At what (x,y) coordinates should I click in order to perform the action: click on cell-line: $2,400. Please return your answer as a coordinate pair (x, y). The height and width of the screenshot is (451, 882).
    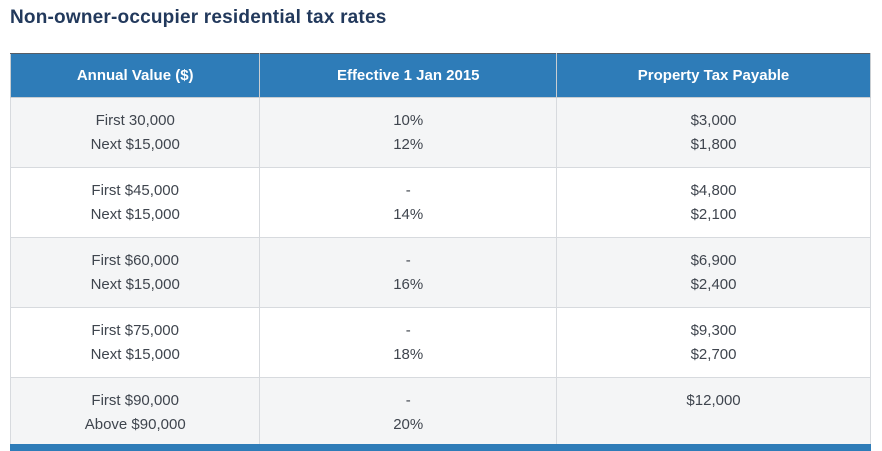
    Looking at the image, I should click on (713, 284).